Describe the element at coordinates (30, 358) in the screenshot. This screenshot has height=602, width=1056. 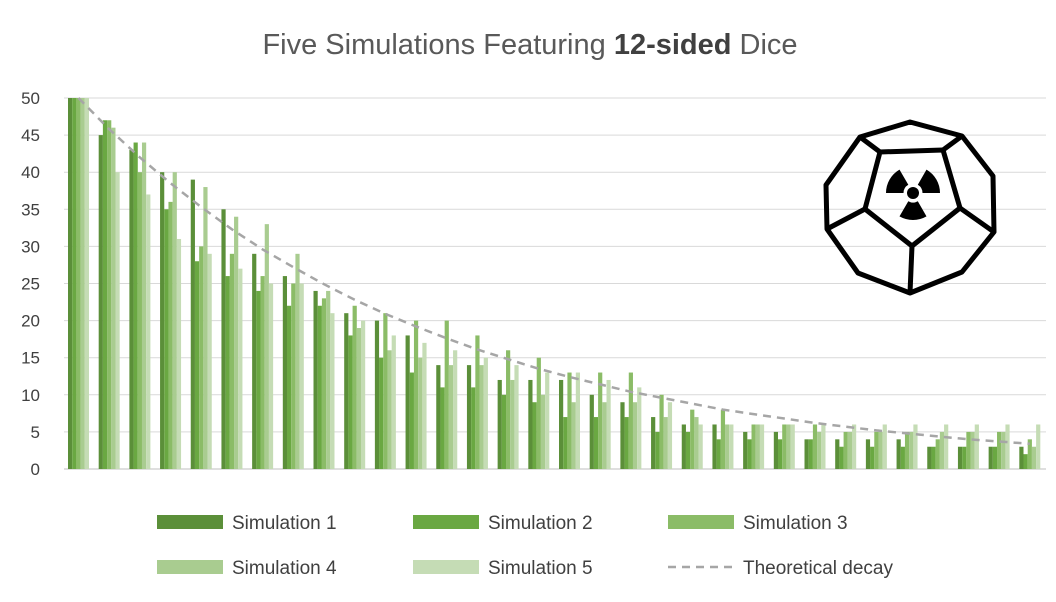
I see `y-tick-label: 15` at that location.